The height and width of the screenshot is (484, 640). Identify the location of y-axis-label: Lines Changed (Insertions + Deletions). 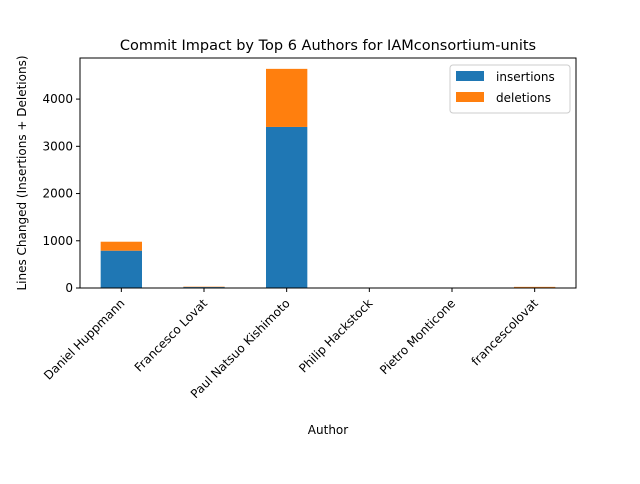
(22, 172).